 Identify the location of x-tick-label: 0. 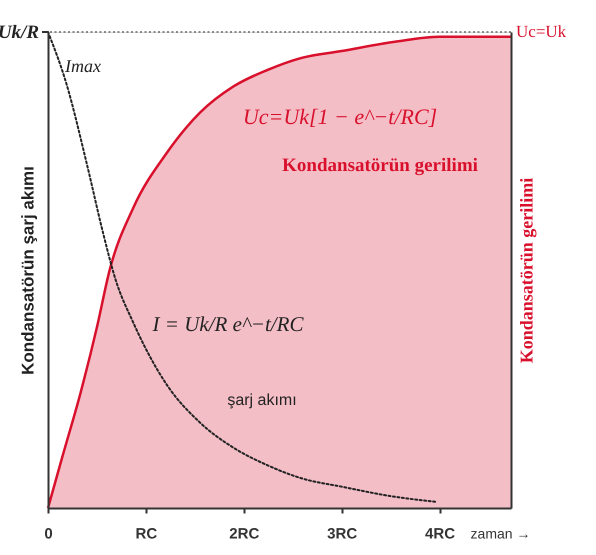
(48, 534).